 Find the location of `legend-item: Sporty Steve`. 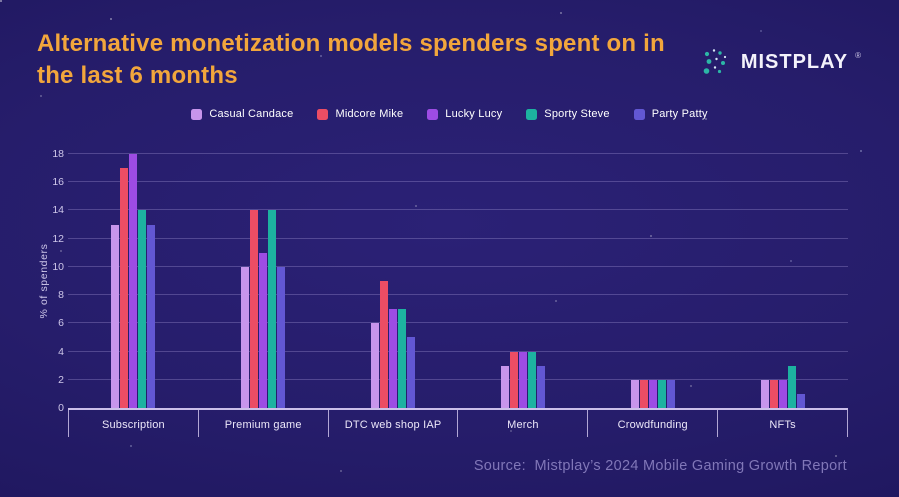

legend-item: Sporty Steve is located at coordinates (567, 114).